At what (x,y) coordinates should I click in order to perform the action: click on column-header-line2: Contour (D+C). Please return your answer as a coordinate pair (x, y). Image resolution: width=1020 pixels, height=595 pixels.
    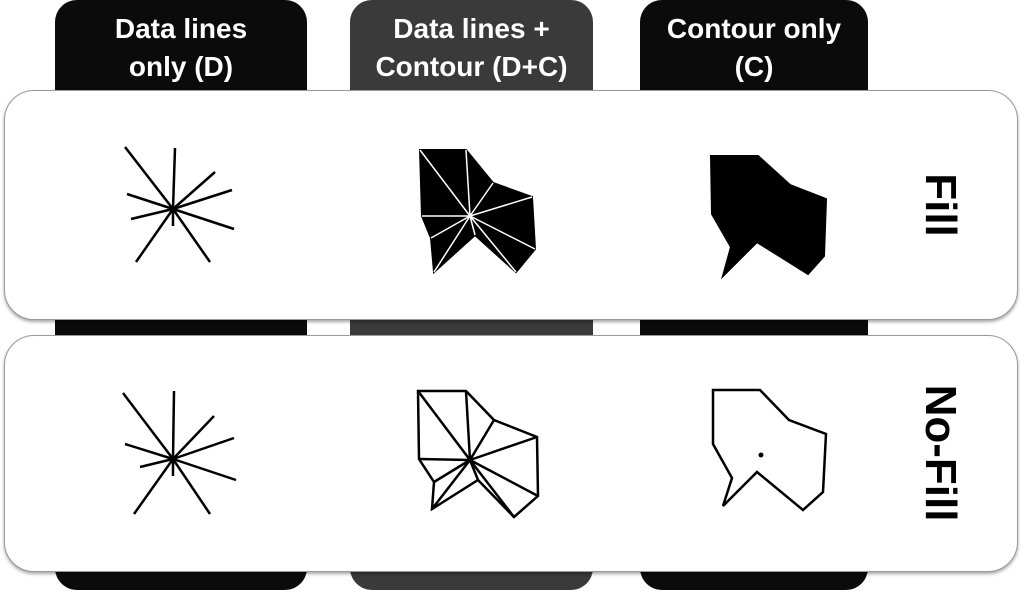
    Looking at the image, I should click on (471, 66).